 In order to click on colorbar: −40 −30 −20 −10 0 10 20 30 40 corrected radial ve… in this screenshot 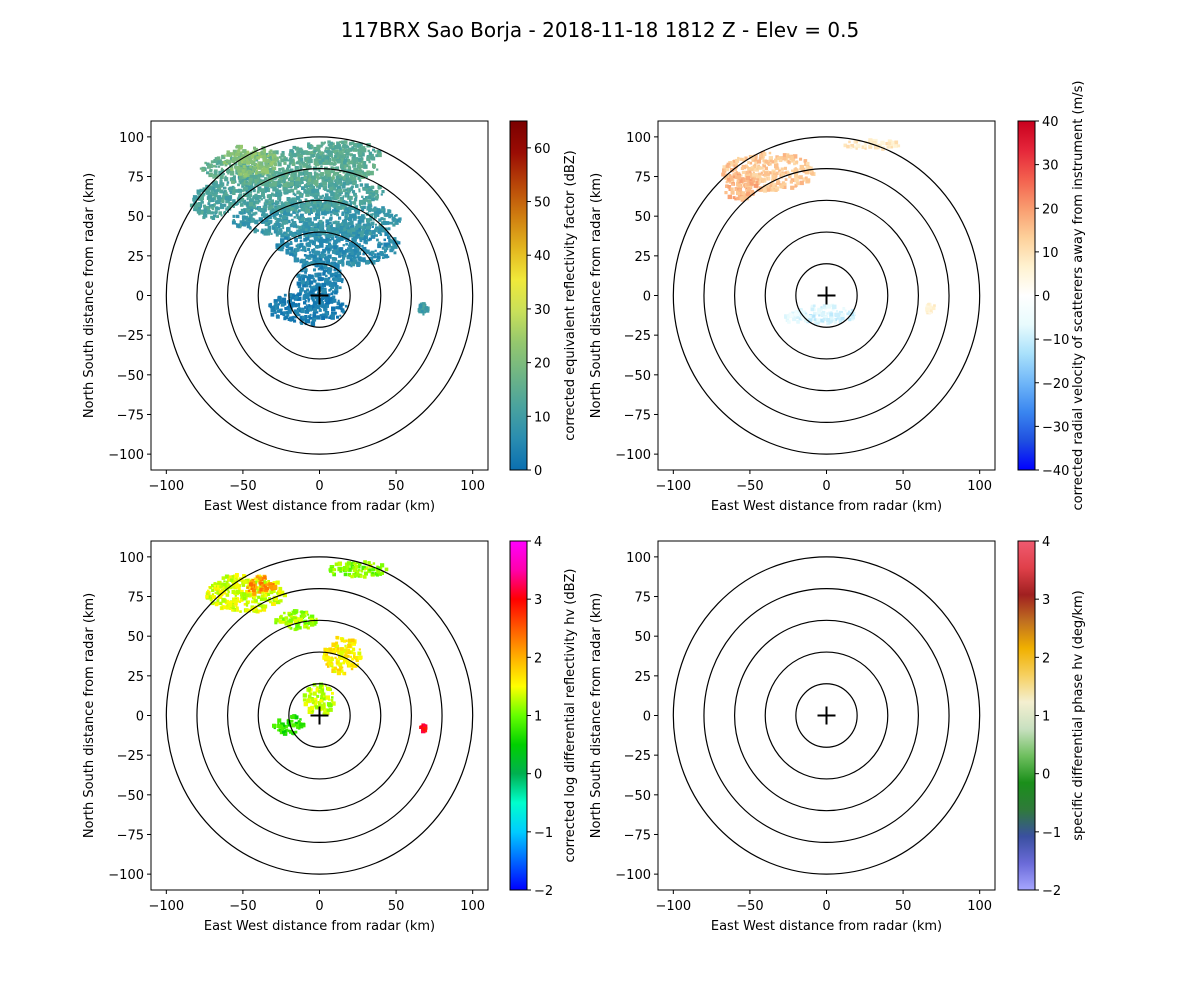, I will do `click(1051, 296)`.